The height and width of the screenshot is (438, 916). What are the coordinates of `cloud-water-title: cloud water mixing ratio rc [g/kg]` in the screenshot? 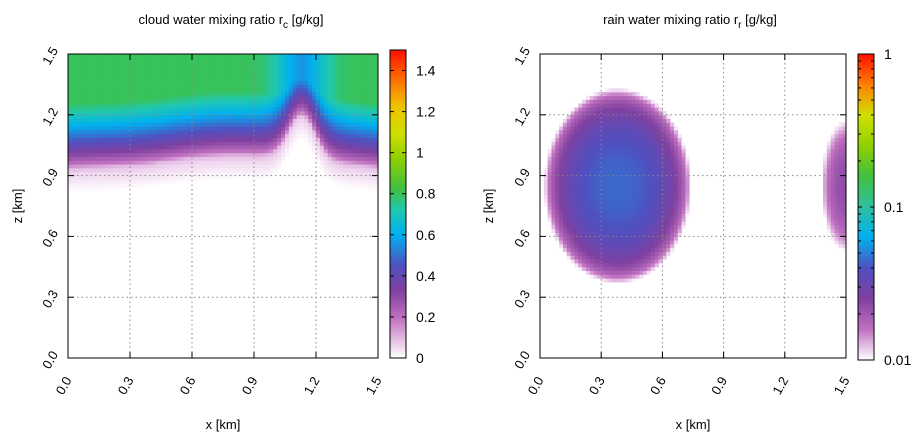 It's located at (231, 21).